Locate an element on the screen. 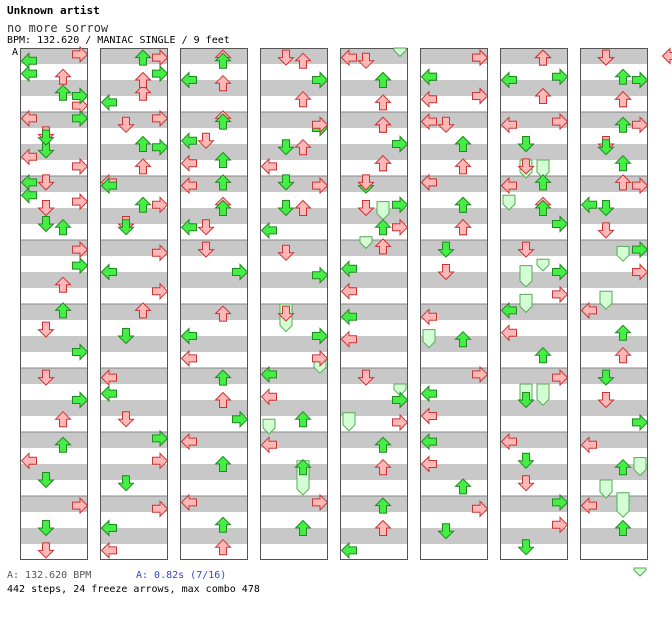 The height and width of the screenshot is (620, 672). edge-marks is located at coordinates (666, 56).